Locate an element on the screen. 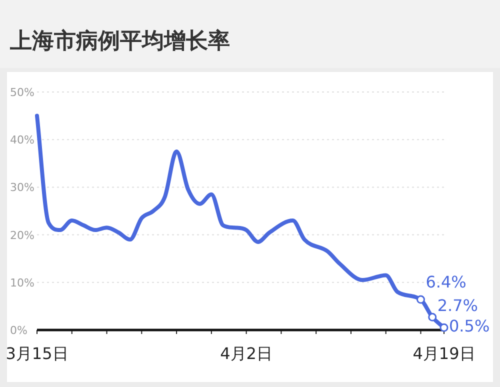 The width and height of the screenshot is (500, 387). y-tick-label: 40% is located at coordinates (22, 140).